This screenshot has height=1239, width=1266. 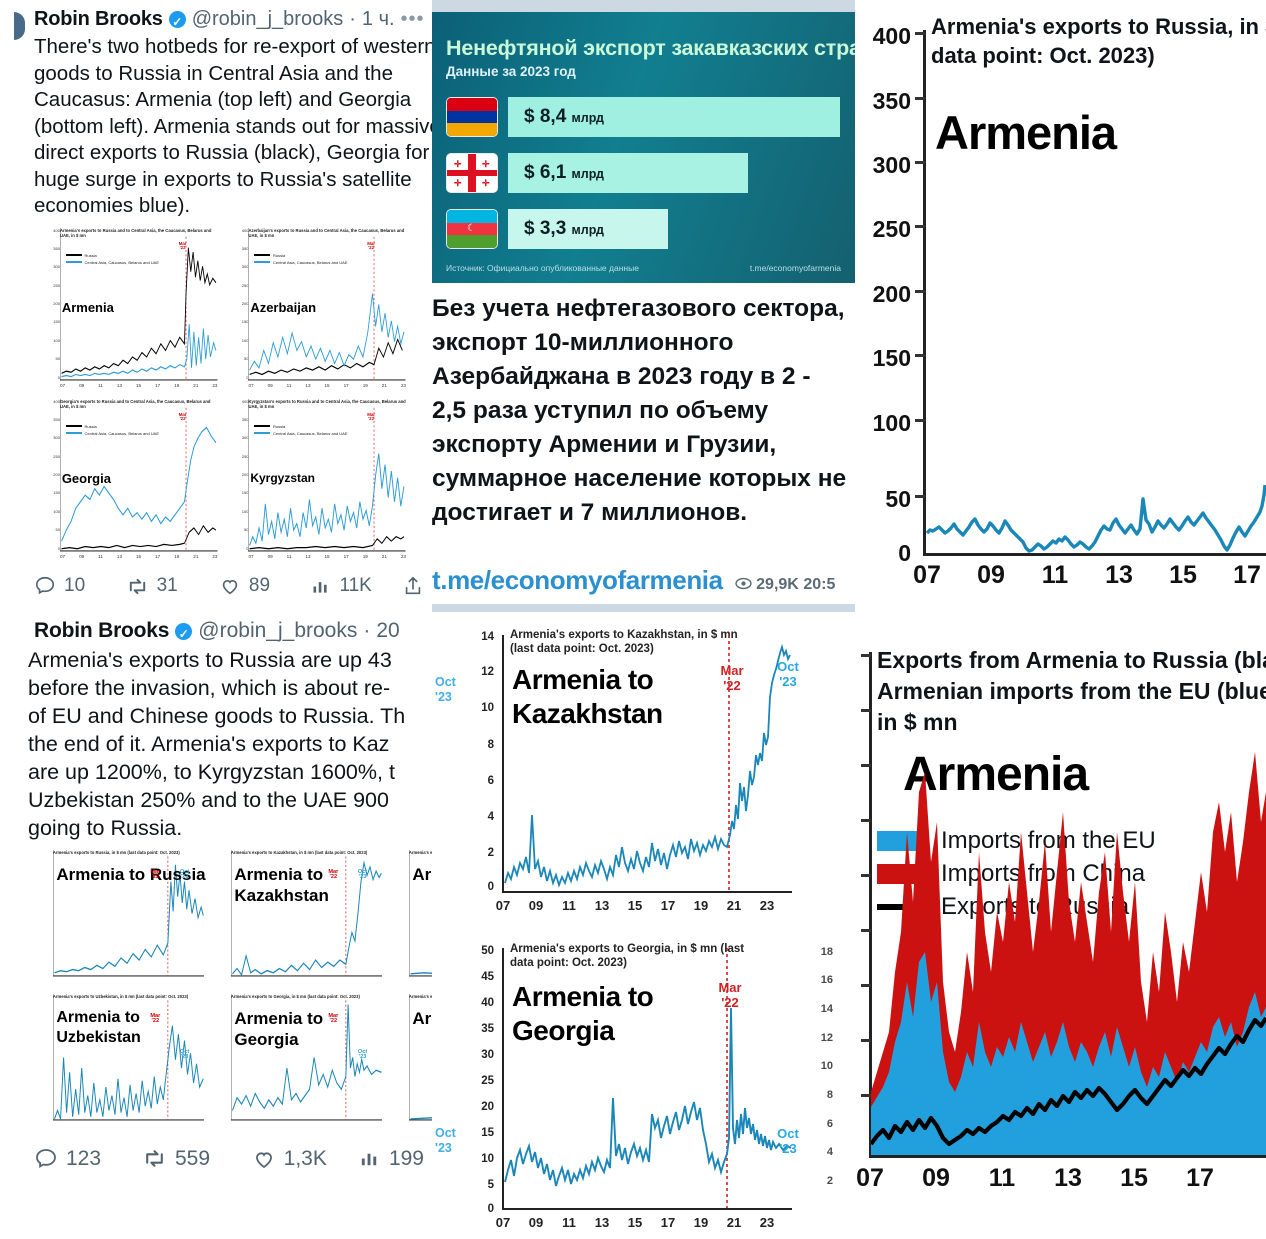 I want to click on value-unit: млрд, so click(x=587, y=230).